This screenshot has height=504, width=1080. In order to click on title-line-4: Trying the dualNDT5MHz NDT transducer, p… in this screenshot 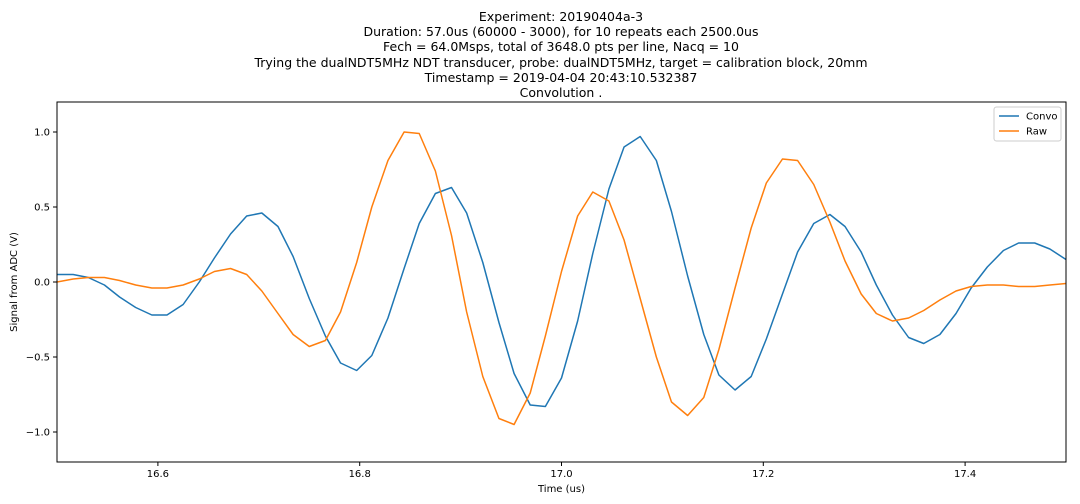, I will do `click(561, 62)`.